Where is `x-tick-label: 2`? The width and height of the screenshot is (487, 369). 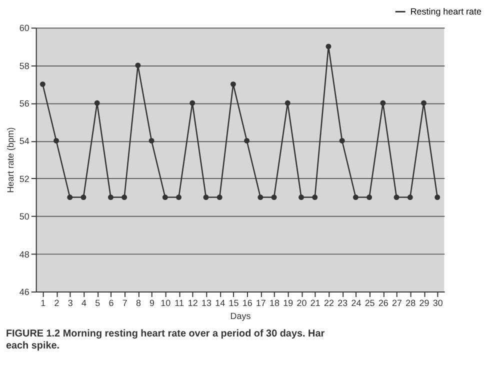
x-tick-label: 2 is located at coordinates (57, 303).